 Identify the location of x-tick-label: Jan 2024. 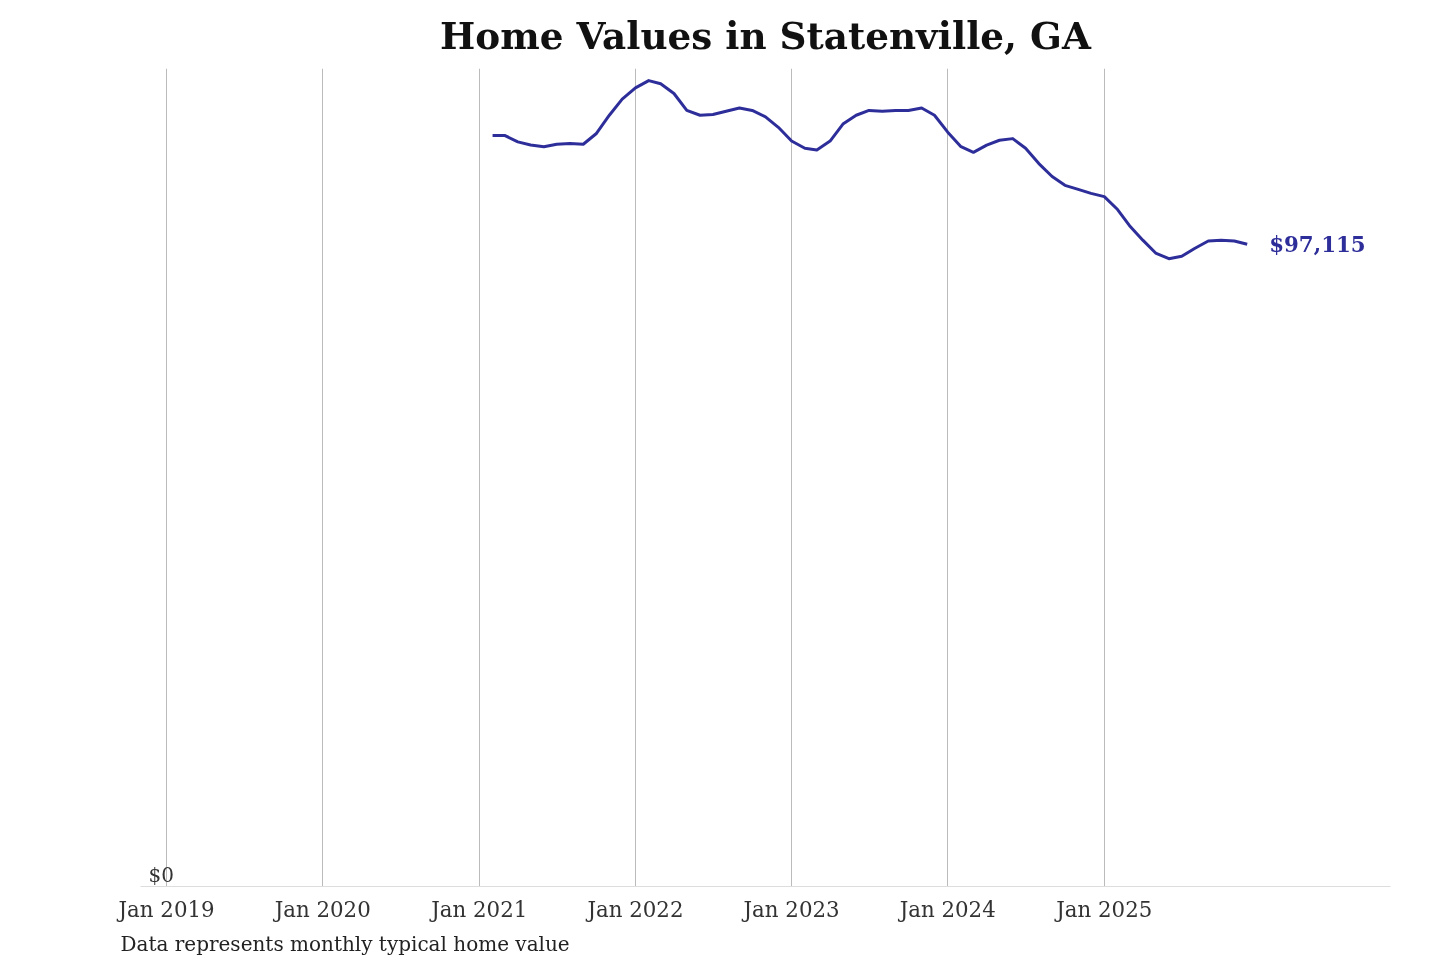
(946, 909).